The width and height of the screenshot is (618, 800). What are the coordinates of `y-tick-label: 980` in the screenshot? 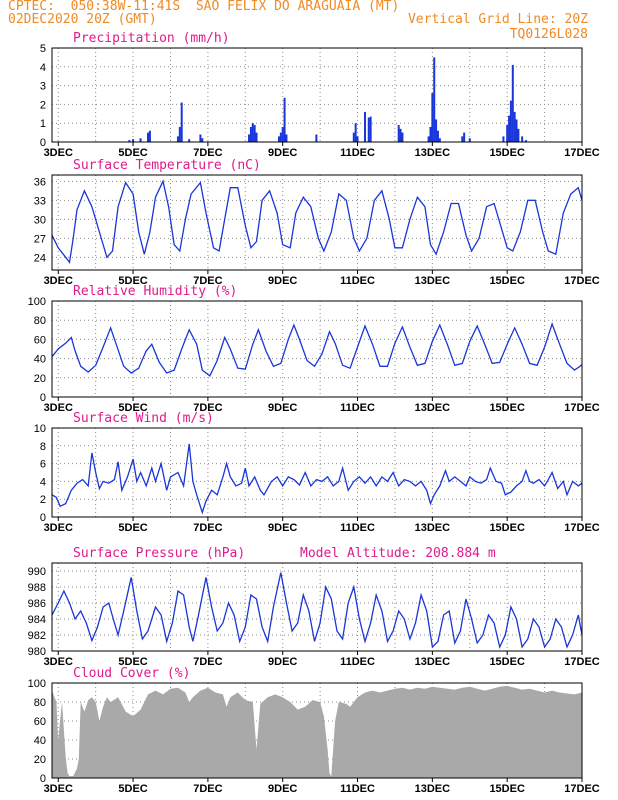 It's located at (37, 652).